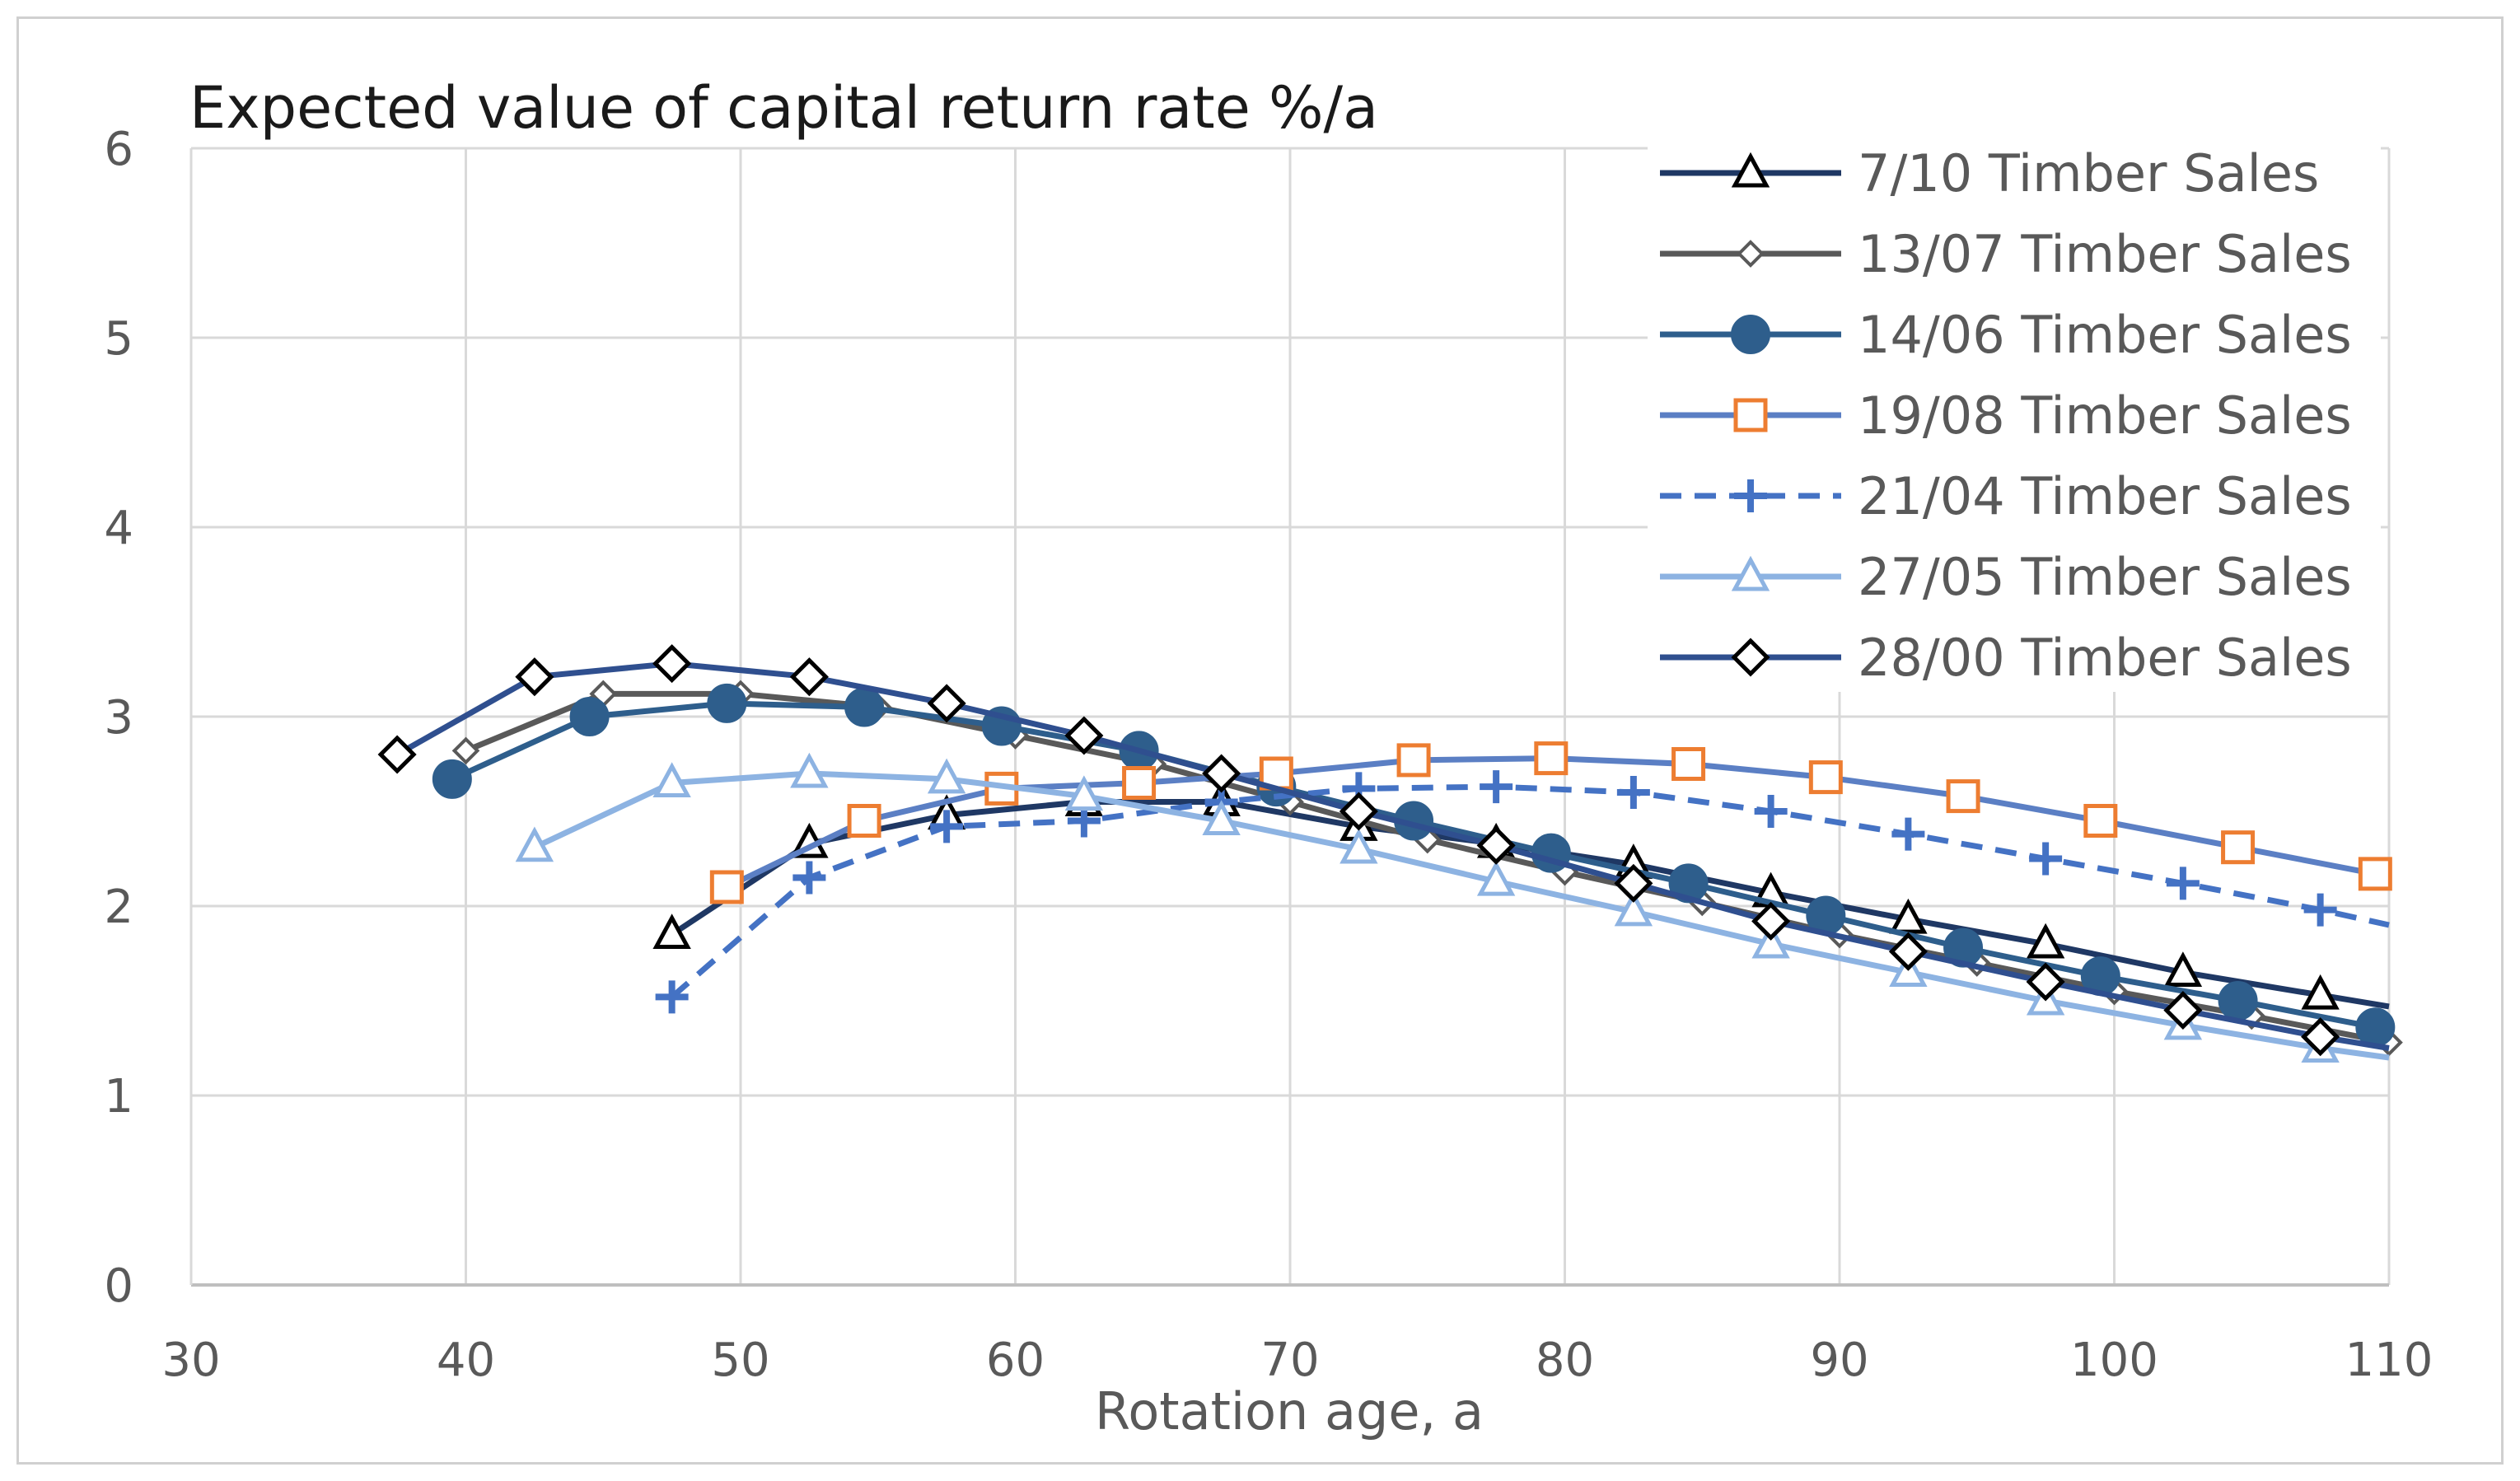 The height and width of the screenshot is (1481, 2520). I want to click on x-tick-label: 90, so click(1839, 1361).